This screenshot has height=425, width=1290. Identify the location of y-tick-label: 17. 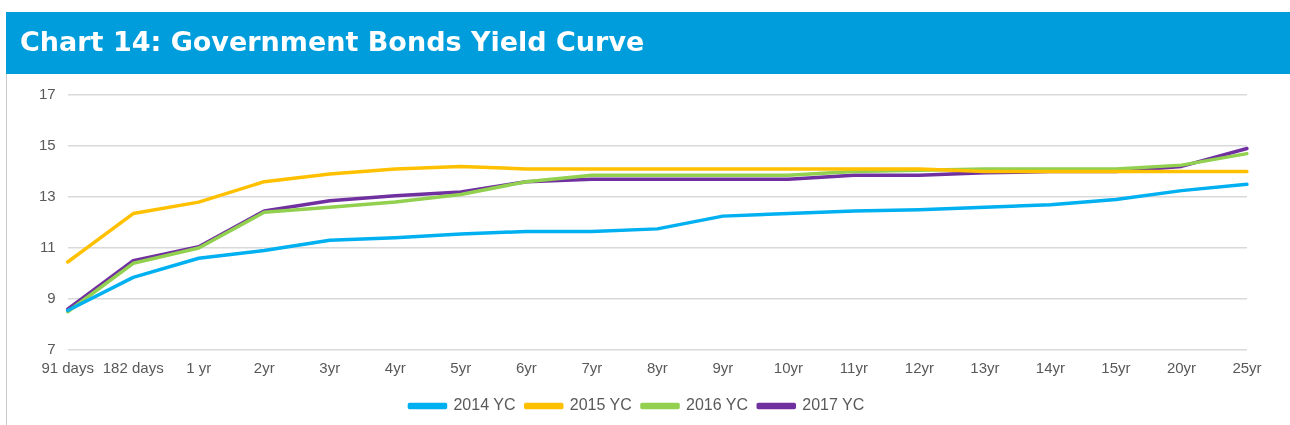
(47, 94).